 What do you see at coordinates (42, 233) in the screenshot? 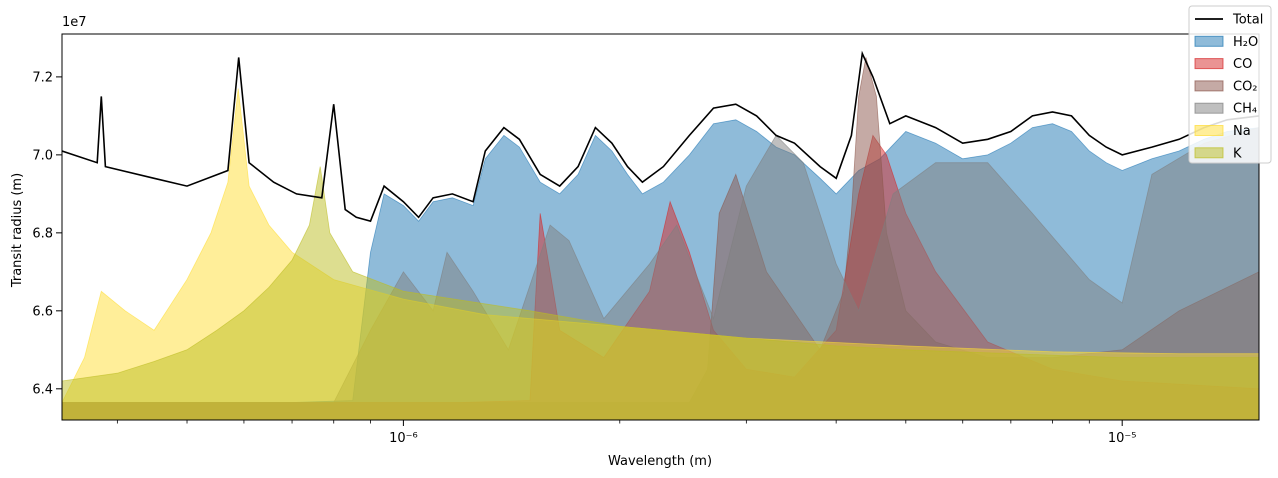
I see `y-tick-label: 6.8` at bounding box center [42, 233].